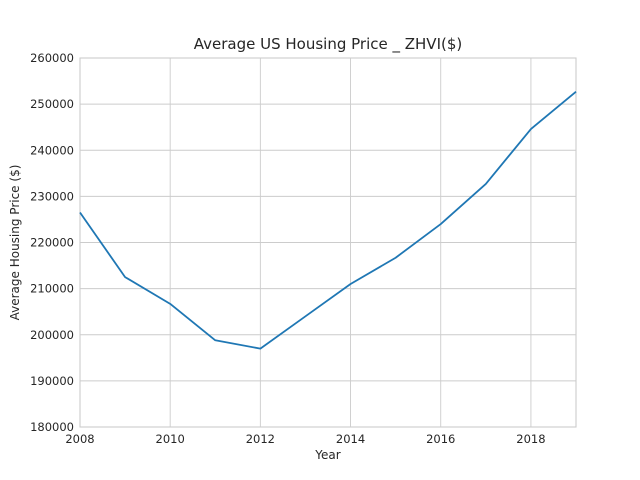 This screenshot has height=480, width=640. What do you see at coordinates (52, 427) in the screenshot?
I see `y-tick-label: 180000` at bounding box center [52, 427].